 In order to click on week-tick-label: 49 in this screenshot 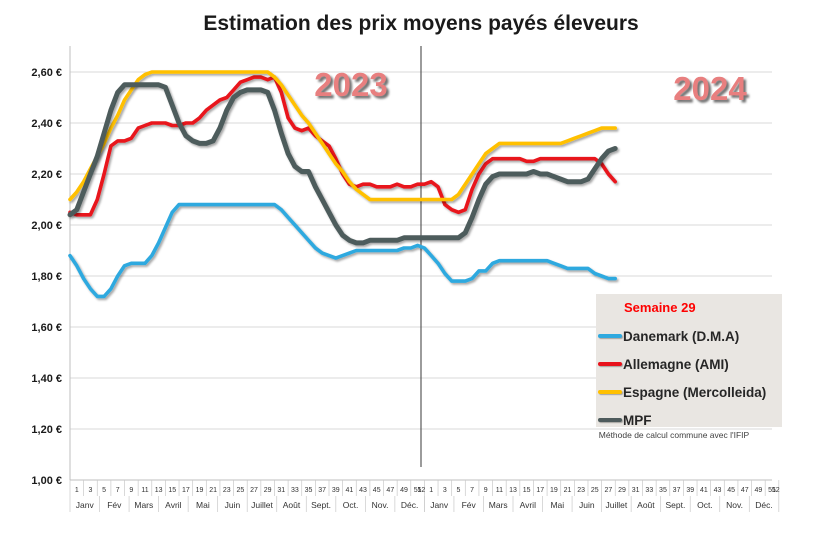, I will do `click(404, 490)`.